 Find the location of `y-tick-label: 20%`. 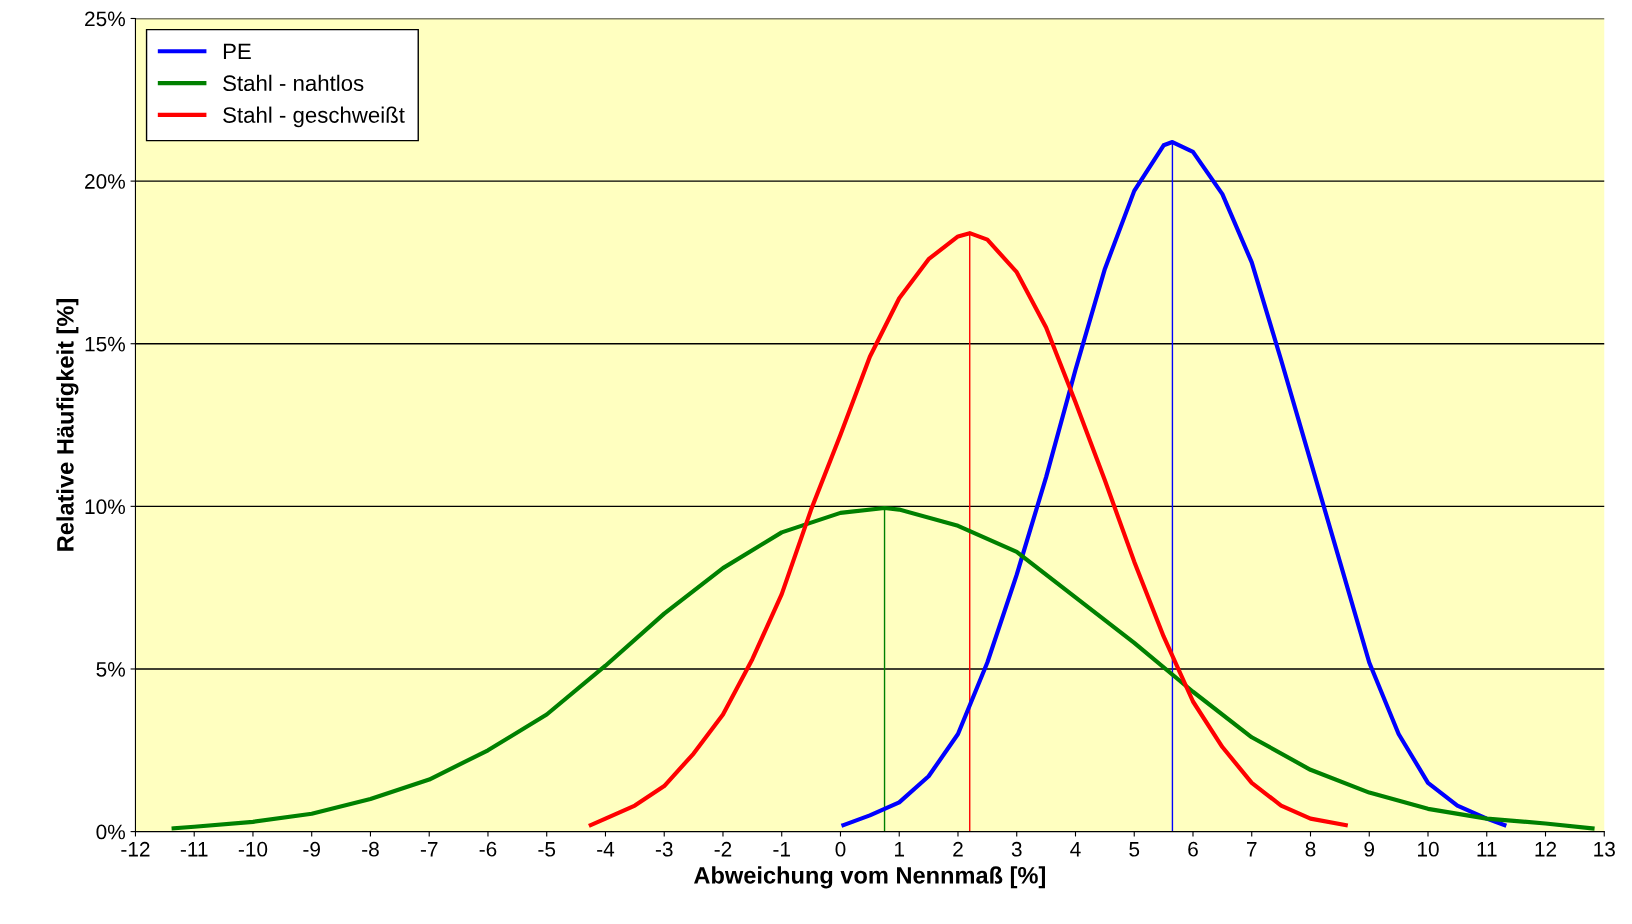

y-tick-label: 20% is located at coordinates (105, 181).